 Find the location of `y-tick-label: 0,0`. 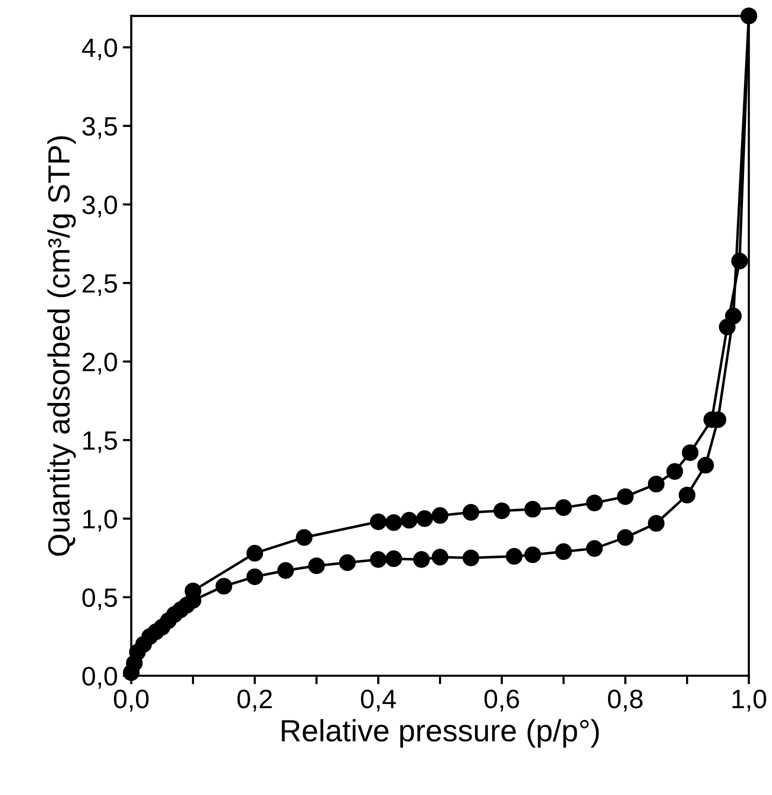

y-tick-label: 0,0 is located at coordinates (100, 677).